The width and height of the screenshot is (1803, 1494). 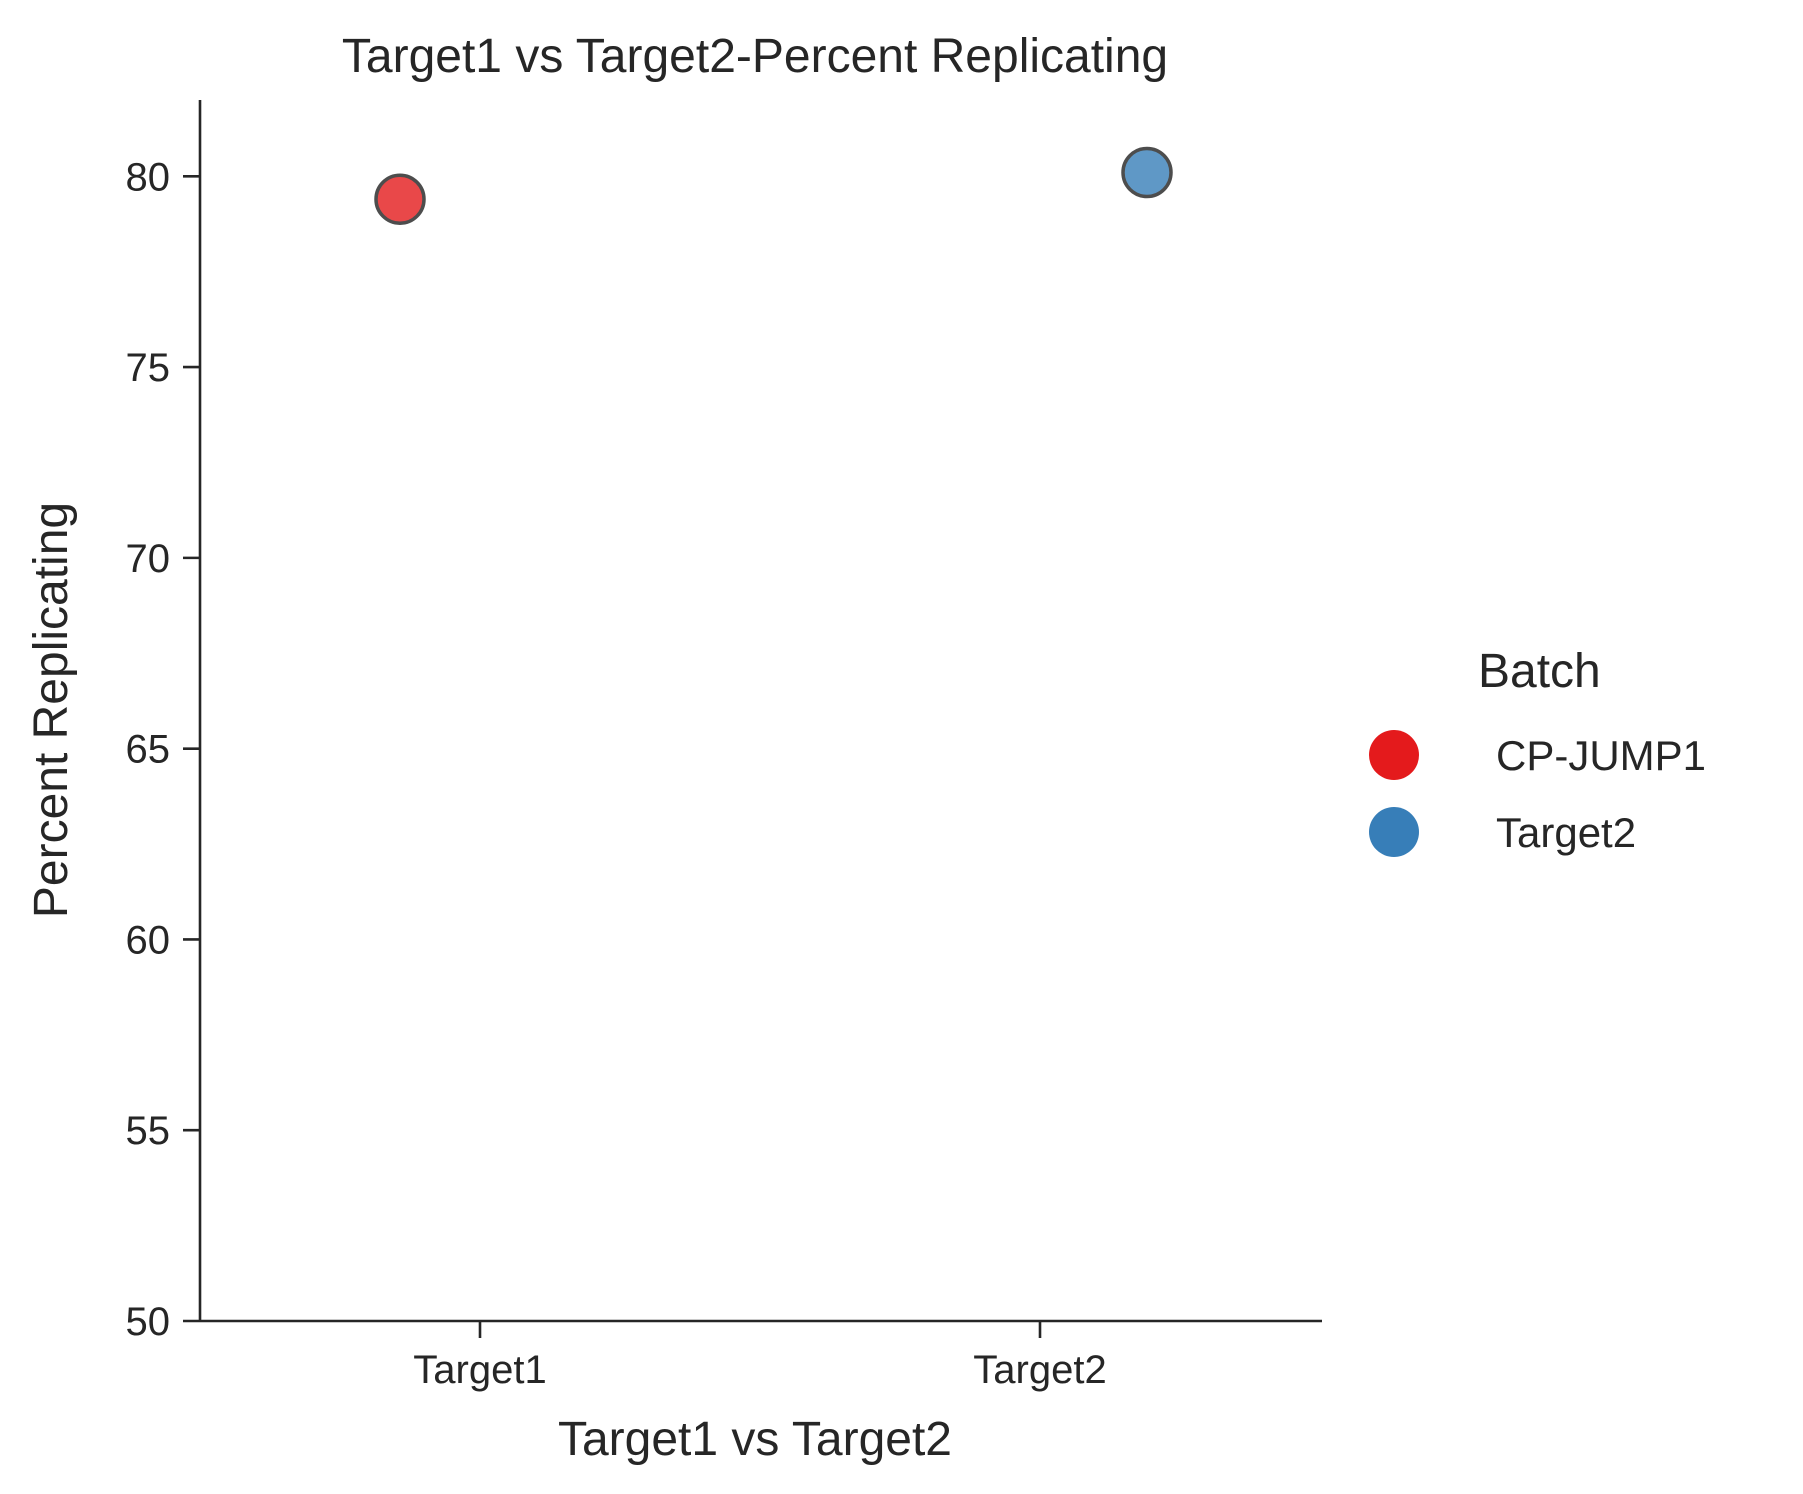 I want to click on data-points, so click(x=773, y=185).